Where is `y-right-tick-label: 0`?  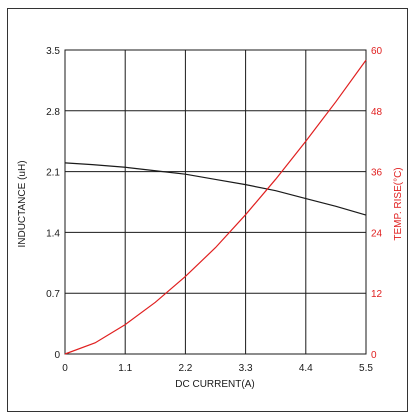 y-right-tick-label: 0 is located at coordinates (374, 355).